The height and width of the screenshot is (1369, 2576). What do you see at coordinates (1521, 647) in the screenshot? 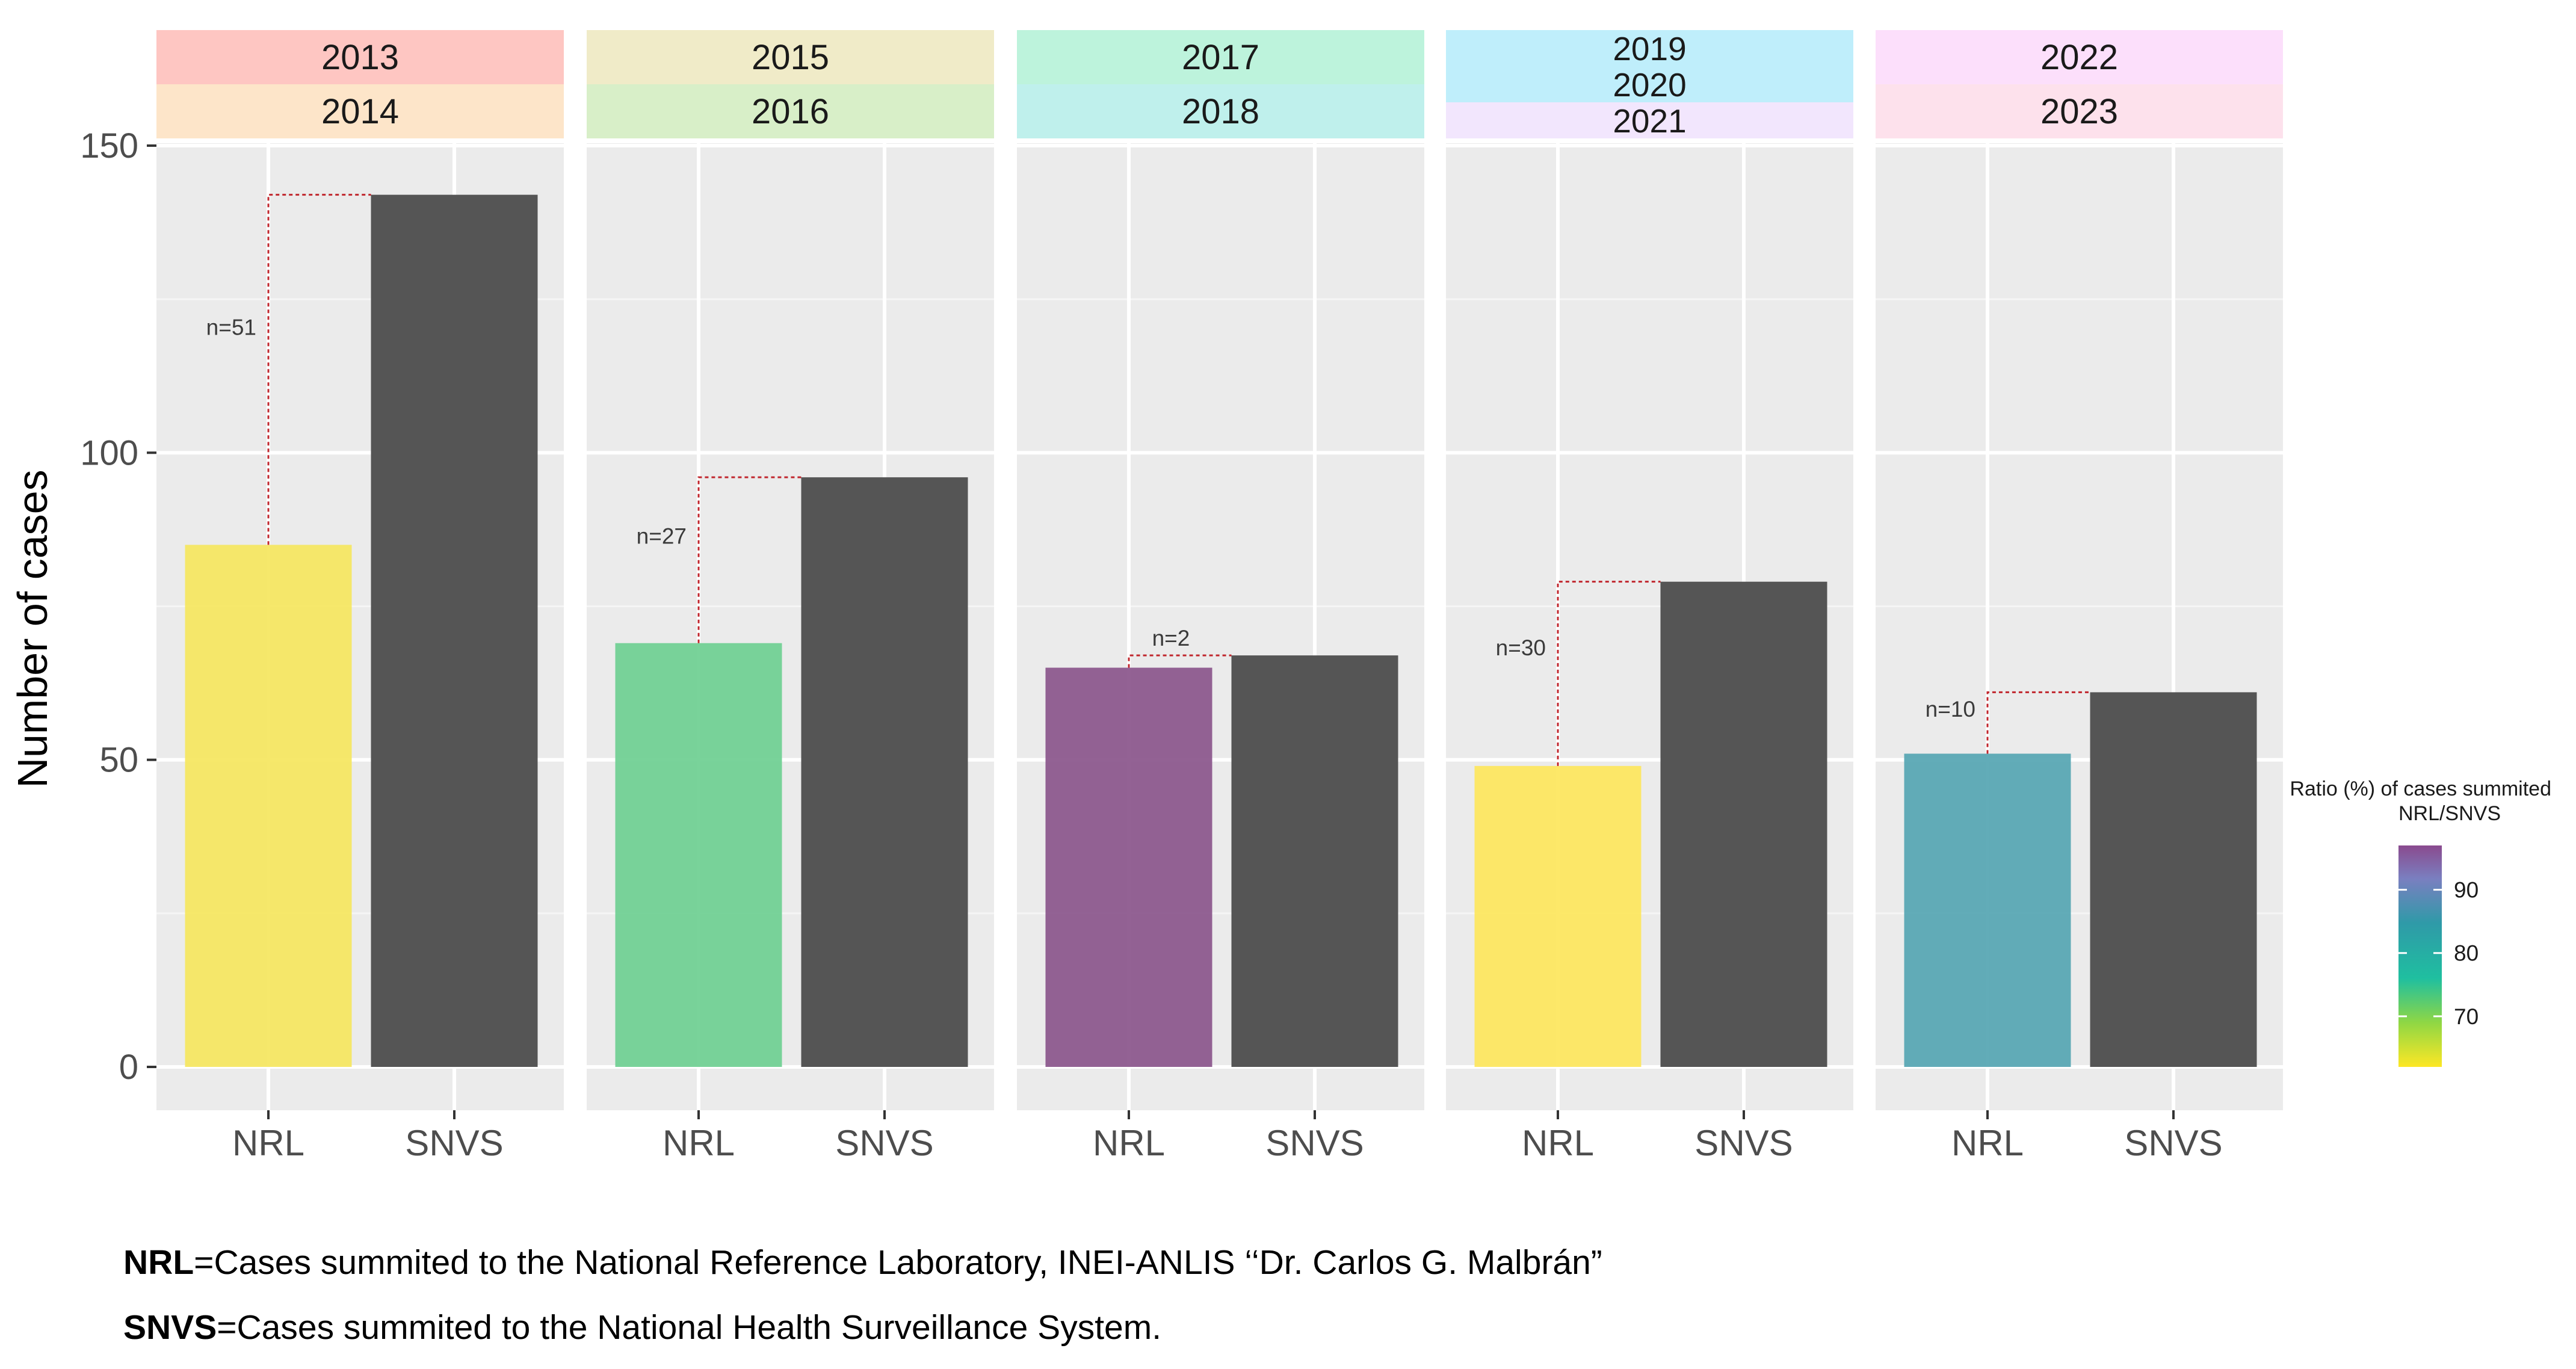
I see `n-label: n=30` at bounding box center [1521, 647].